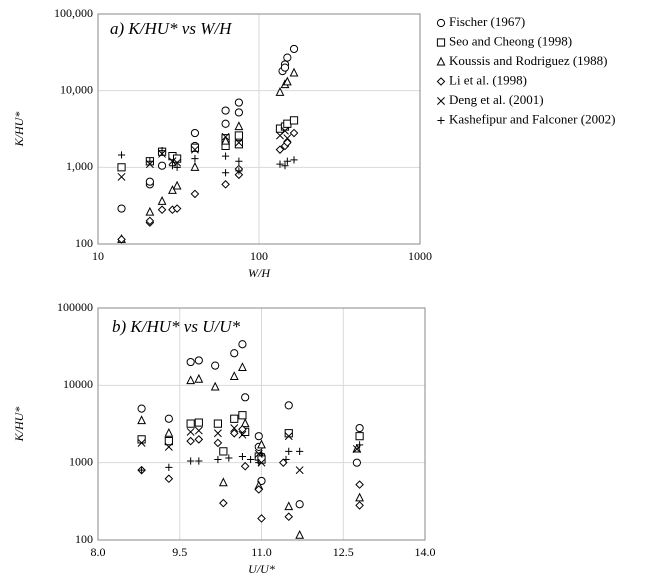 The image size is (658, 584). What do you see at coordinates (179, 552) in the screenshot?
I see `x-tick-label: 9.5` at bounding box center [179, 552].